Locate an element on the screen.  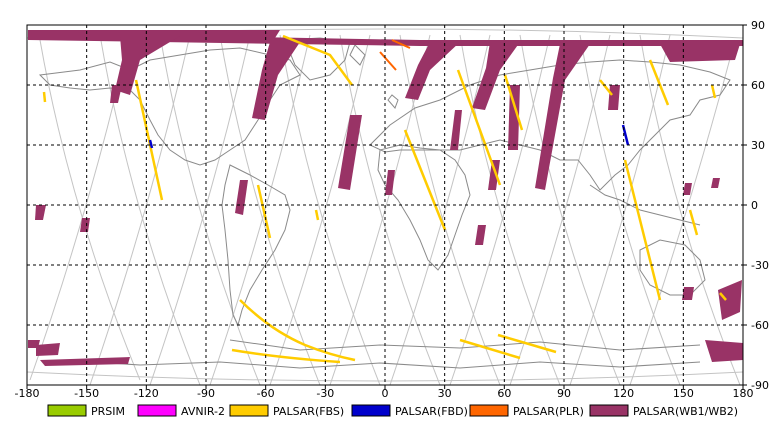
x-axis-ticks: -180 -150 -120 -90 -60 -30 0 30 60 90 120 150 180 is located at coordinates (384, 392).